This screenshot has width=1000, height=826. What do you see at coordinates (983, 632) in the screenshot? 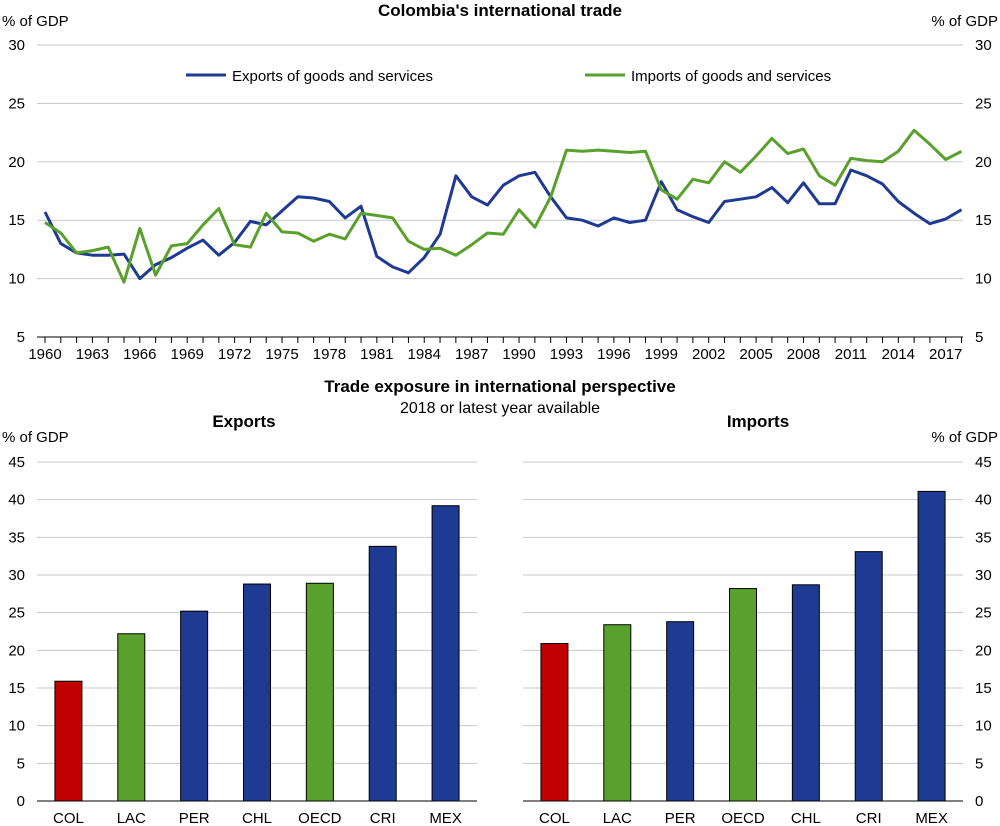
I see `imports-chart-y-ticks: 0 5 10 15 20 25 30 35 40 45` at bounding box center [983, 632].